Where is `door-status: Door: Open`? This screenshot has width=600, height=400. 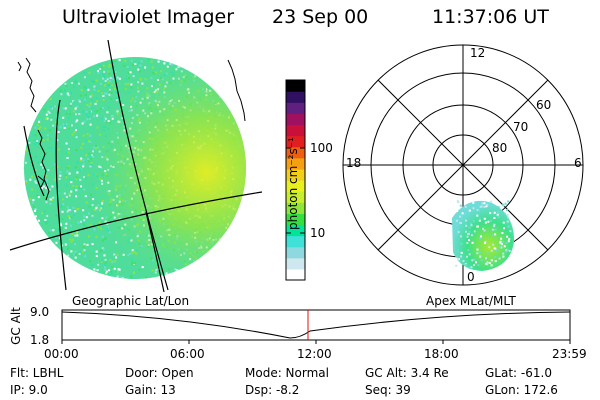
door-status: Door: Open is located at coordinates (159, 373).